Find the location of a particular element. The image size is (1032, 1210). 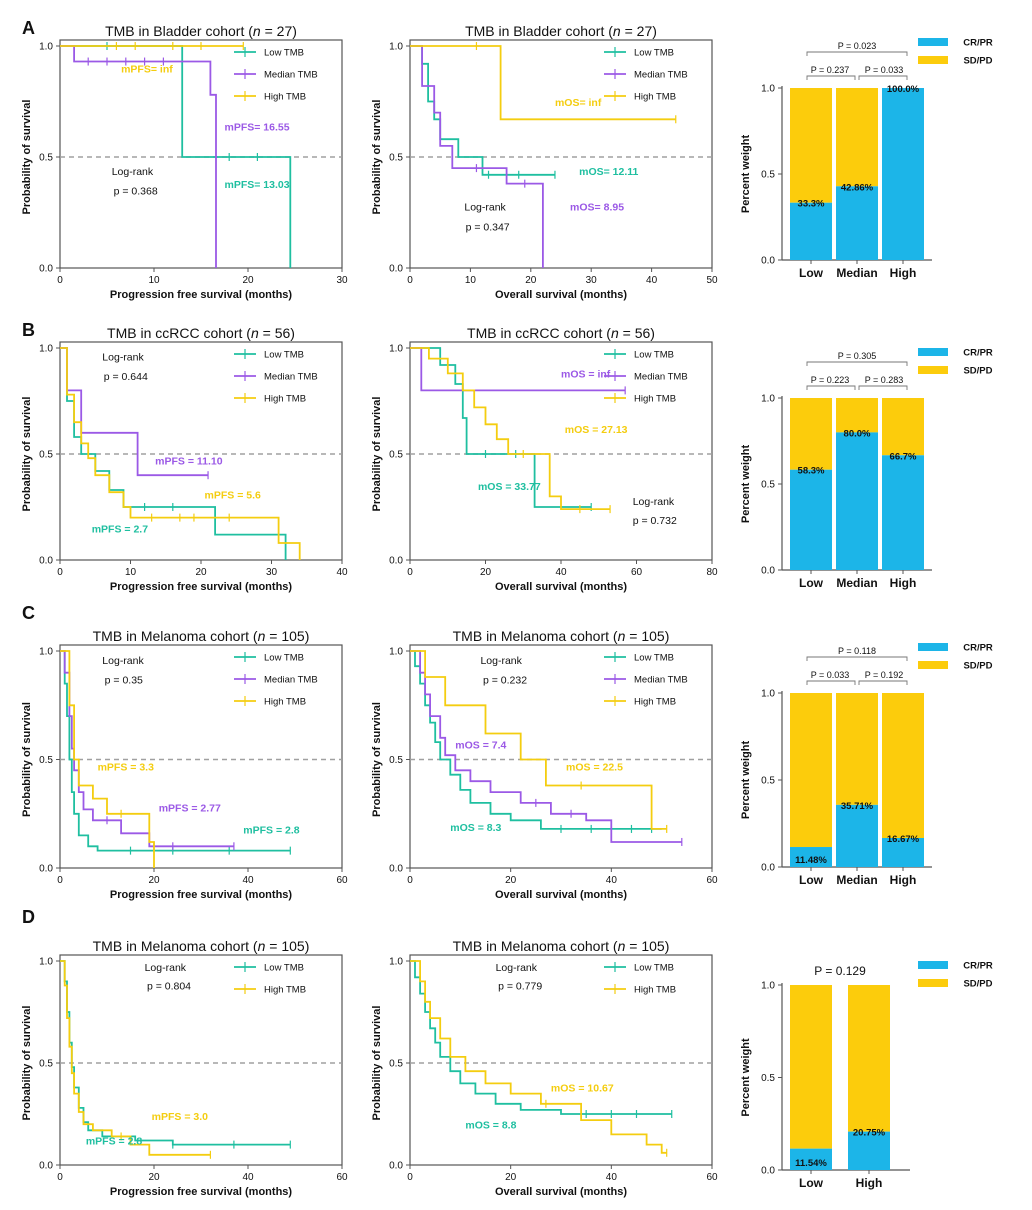

bar-value-label: 42.86% is located at coordinates (857, 187).